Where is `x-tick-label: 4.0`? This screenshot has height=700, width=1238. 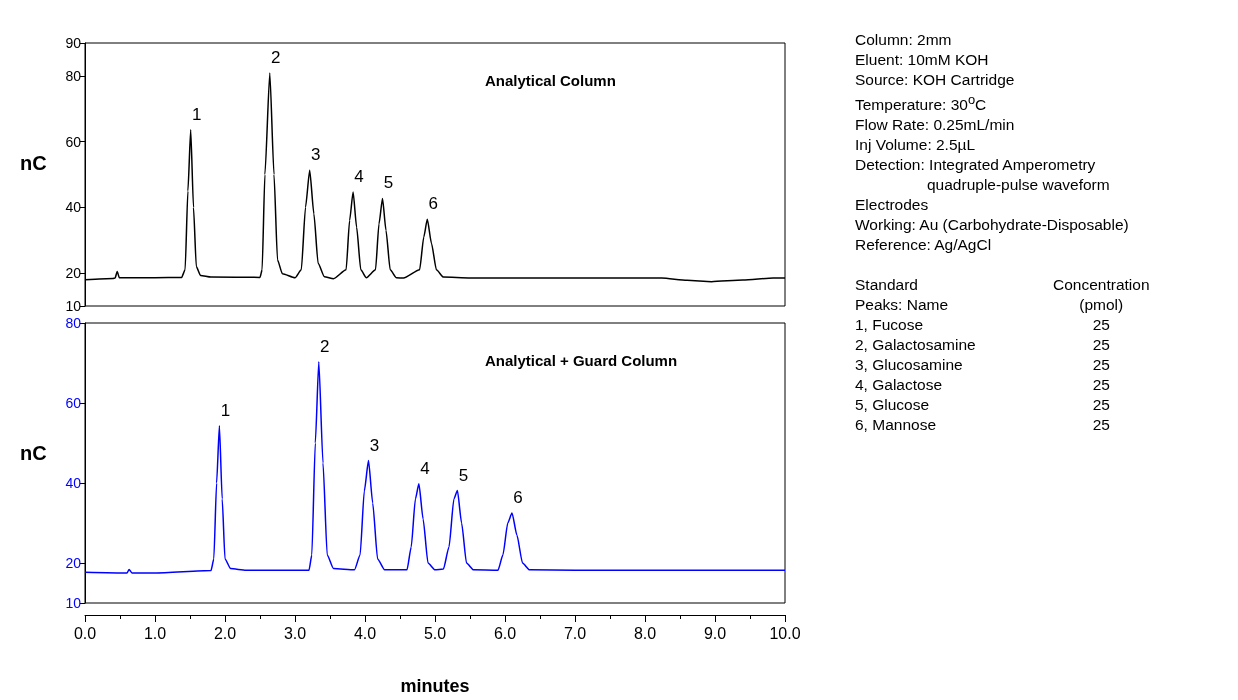 x-tick-label: 4.0 is located at coordinates (365, 633).